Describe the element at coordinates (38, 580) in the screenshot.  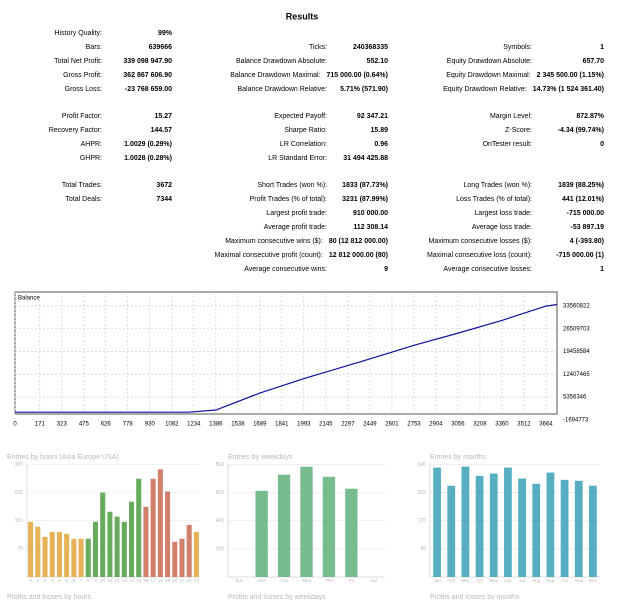
I see `x-tick-label: 1` at that location.